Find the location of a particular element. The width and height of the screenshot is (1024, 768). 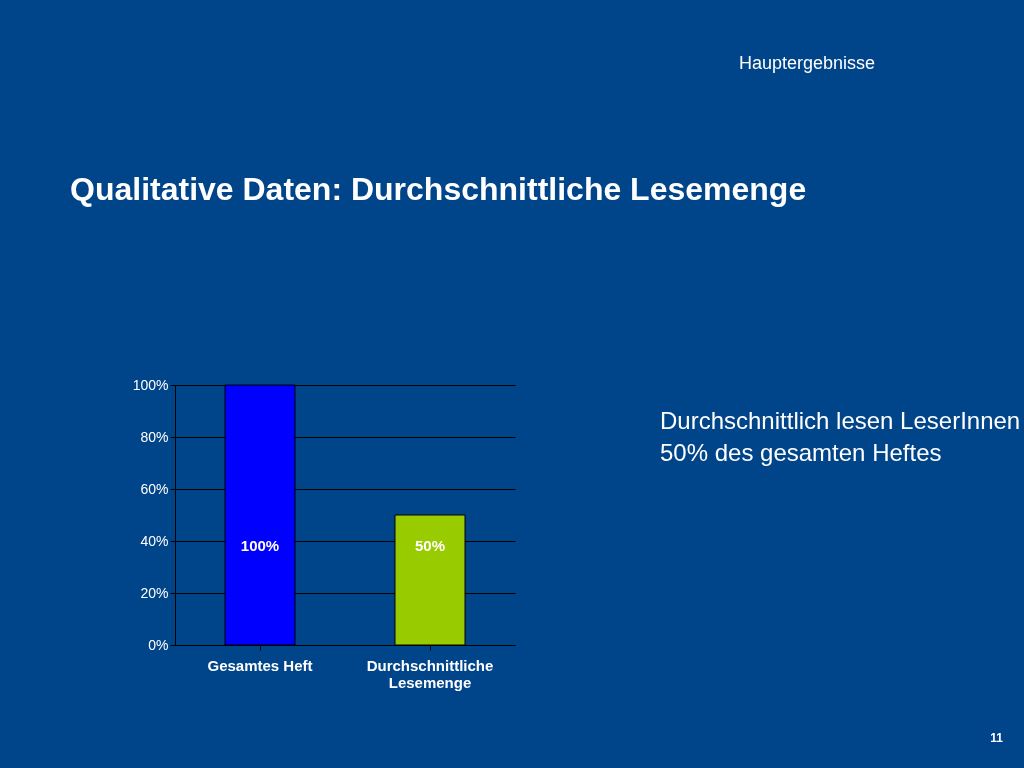

y-tick-label: 0% is located at coordinates (158, 644).